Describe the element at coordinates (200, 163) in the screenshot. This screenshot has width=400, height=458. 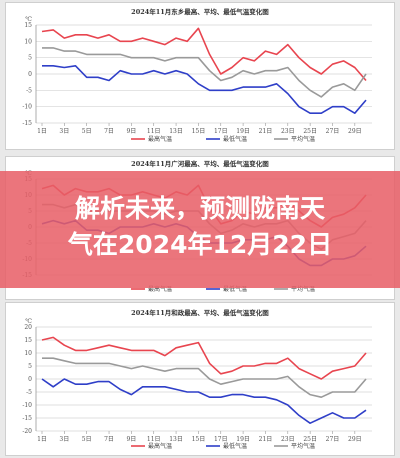
I see `chart-title: 2024年11月广河最高、平均、最低气温变化图` at that location.